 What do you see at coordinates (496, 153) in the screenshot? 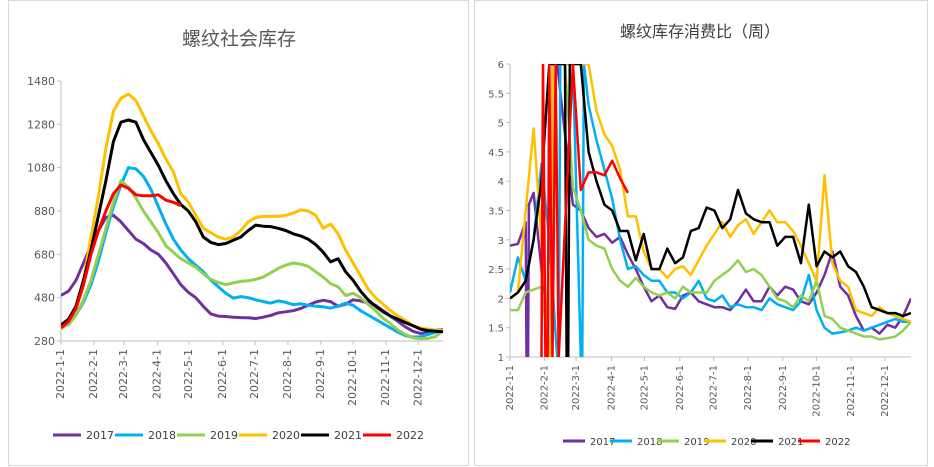
I see `y-tick-label: 4.5` at bounding box center [496, 153].